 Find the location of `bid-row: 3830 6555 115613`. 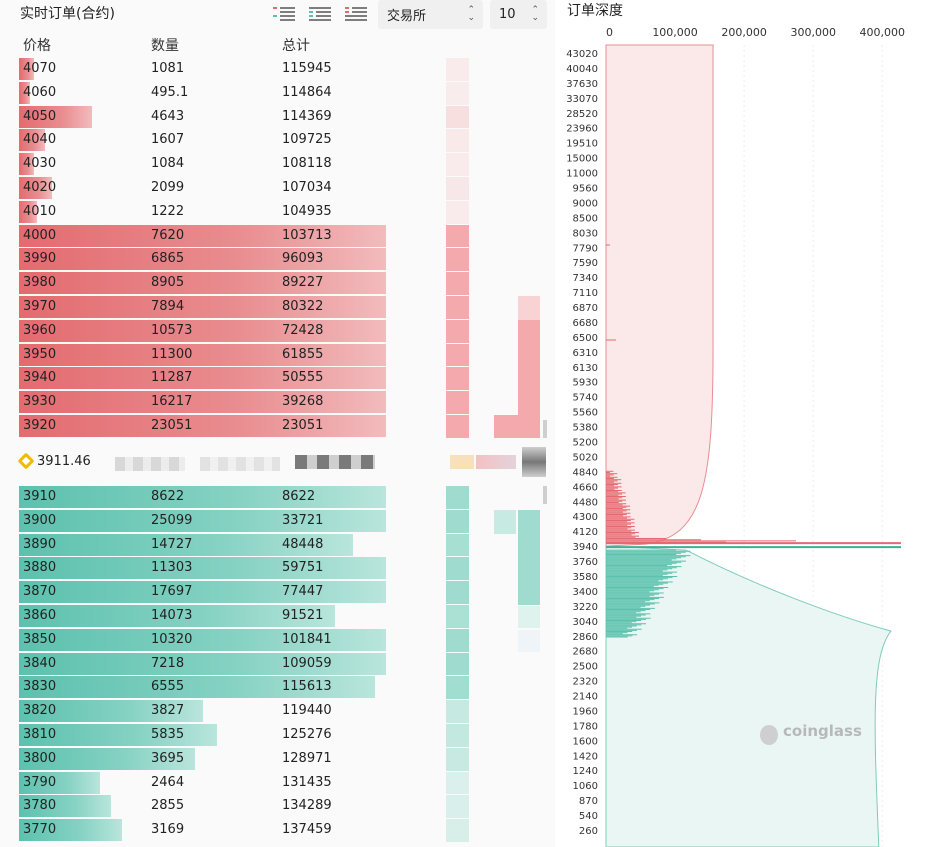

bid-row: 3830 6555 115613 is located at coordinates (204, 687).